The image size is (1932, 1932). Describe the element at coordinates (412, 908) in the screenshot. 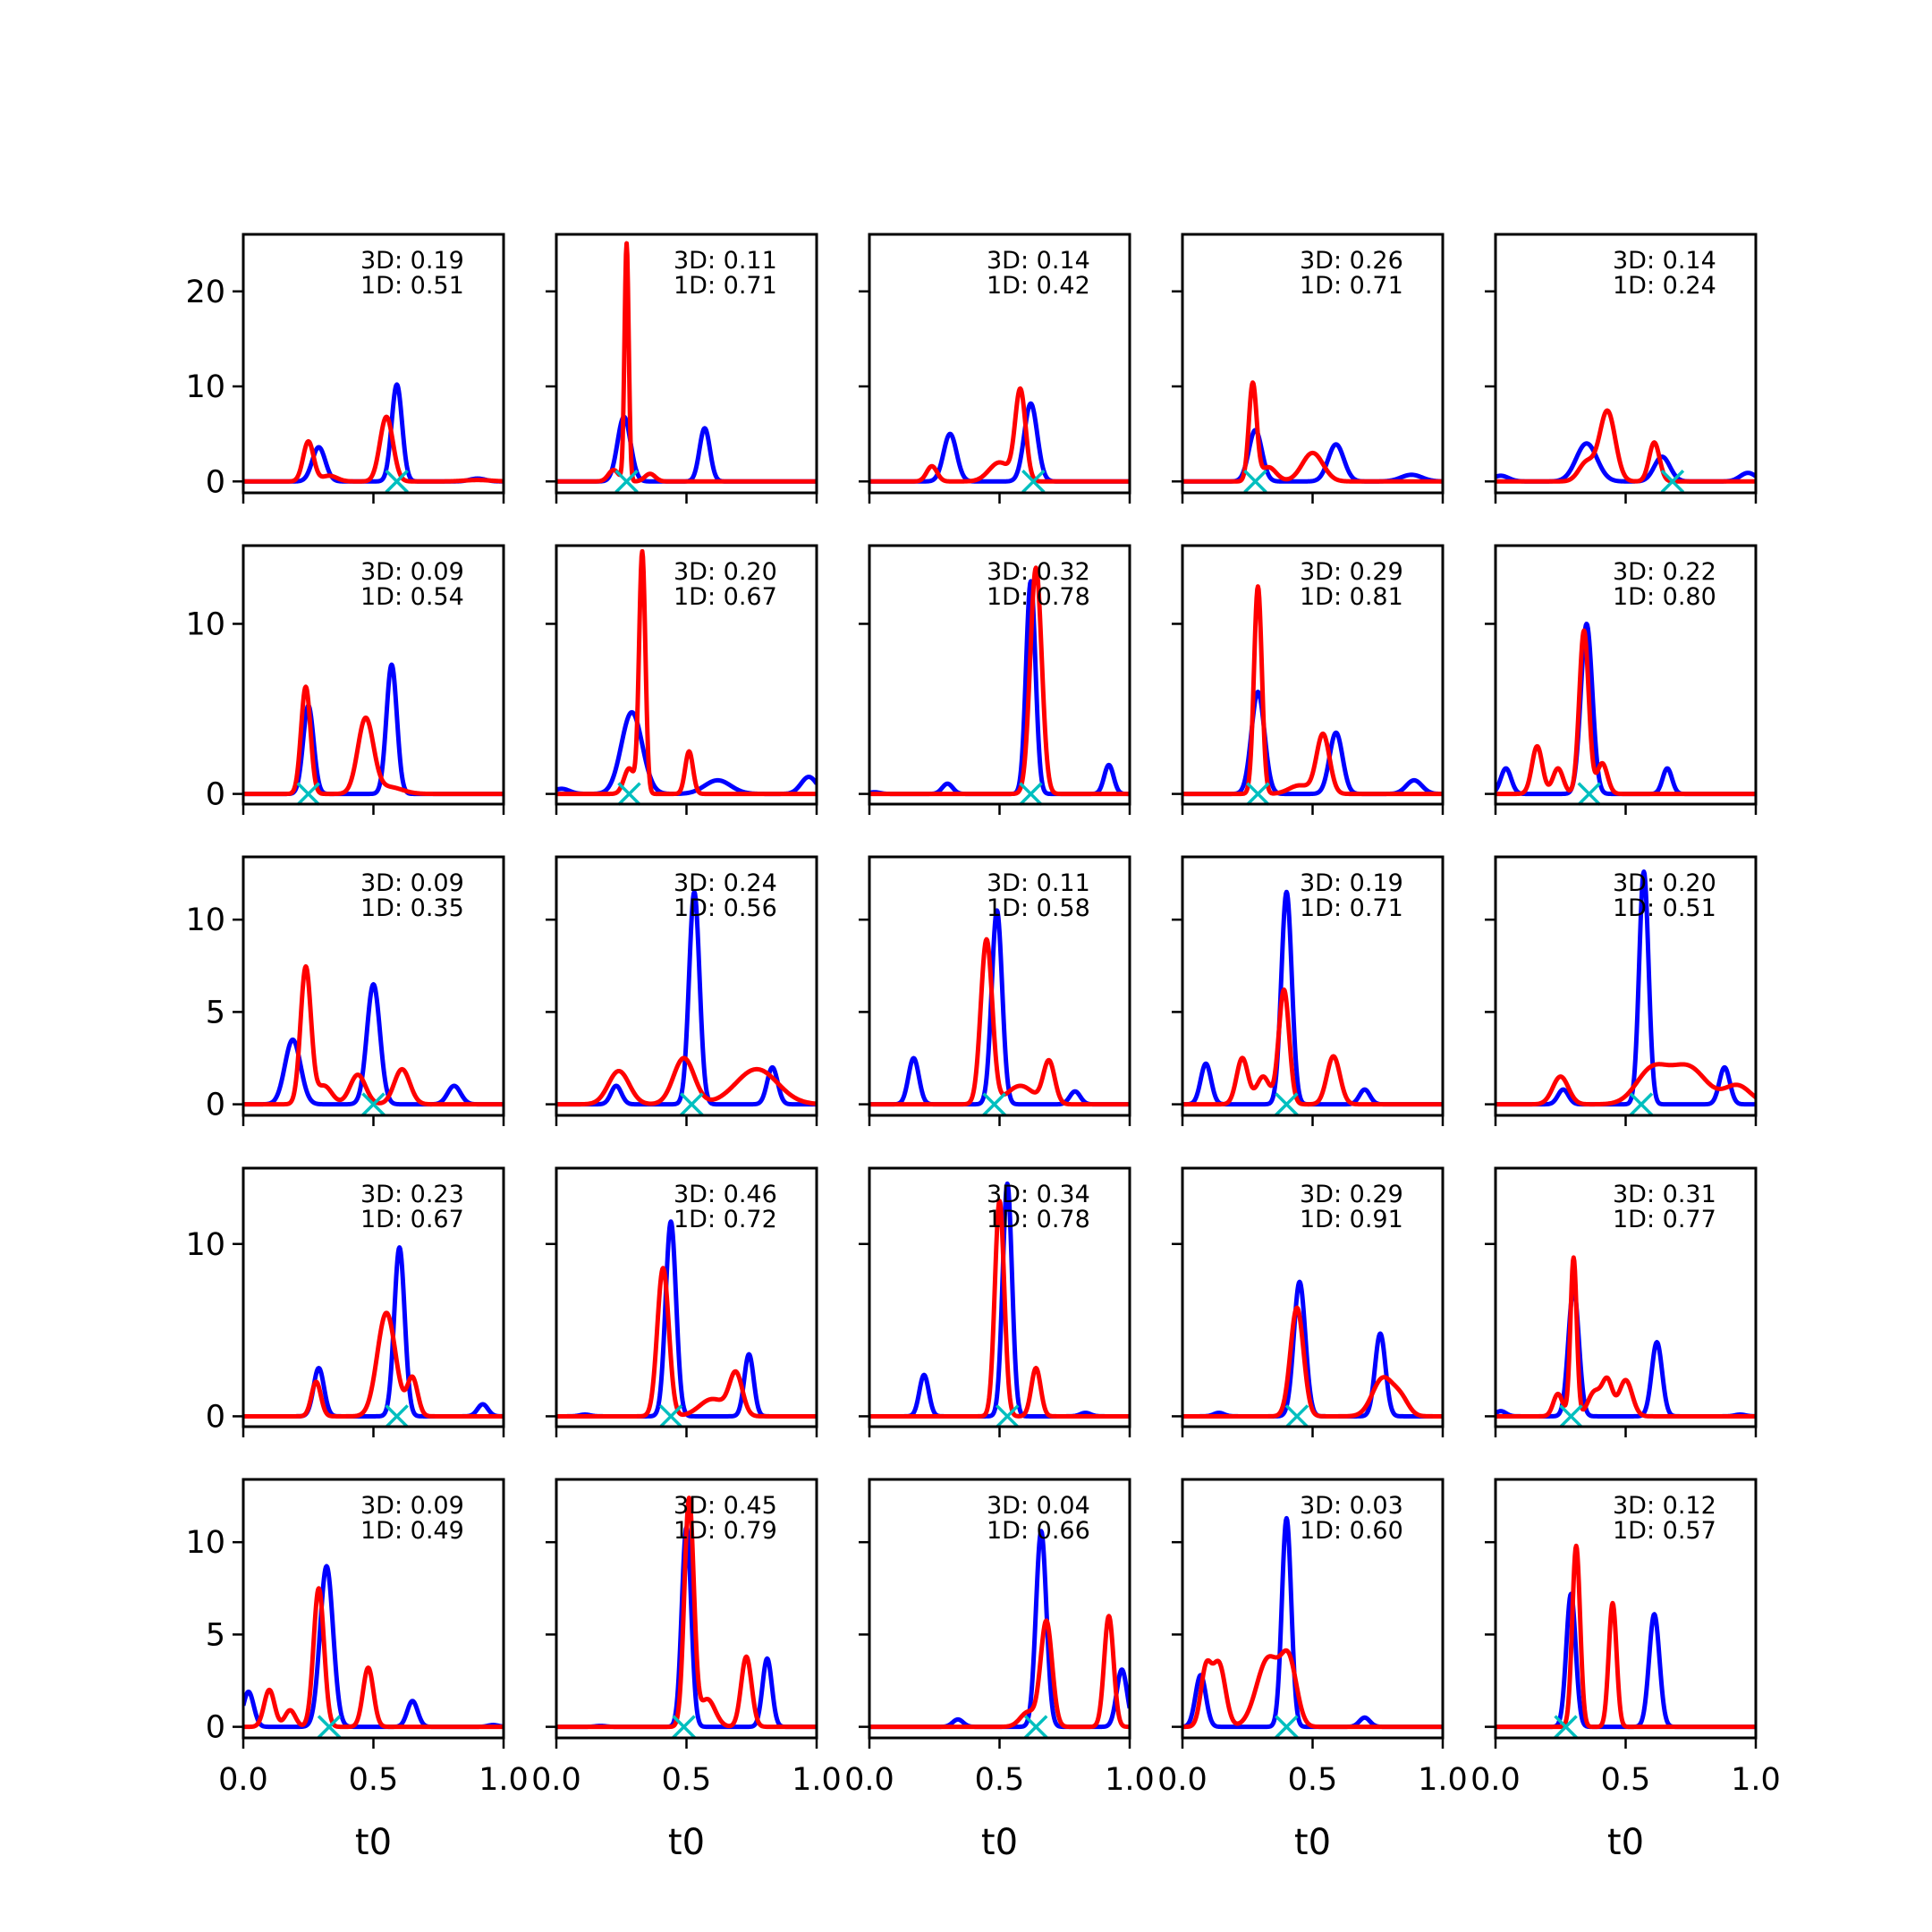

I see `annotation-1d: 1D: 0.35` at that location.